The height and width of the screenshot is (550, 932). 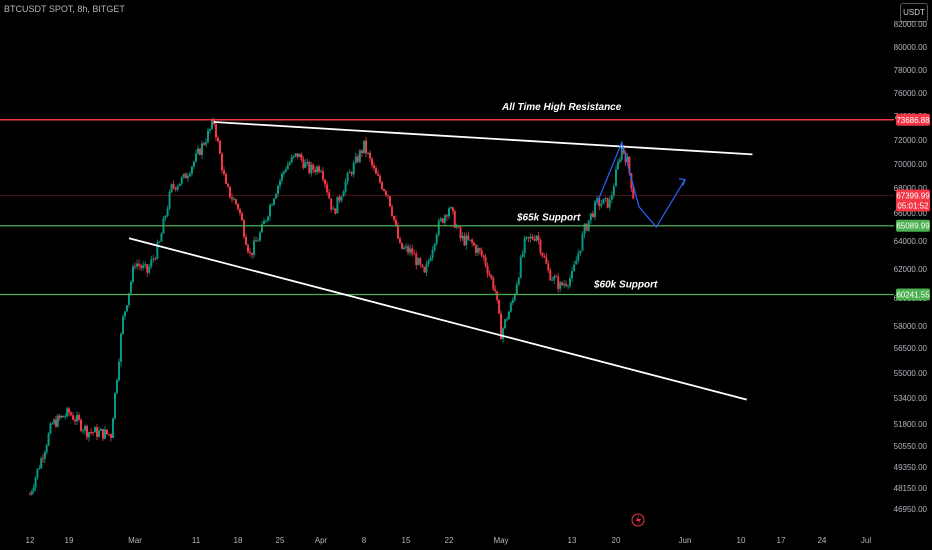 I want to click on projection-arrowhead, so click(x=682, y=182).